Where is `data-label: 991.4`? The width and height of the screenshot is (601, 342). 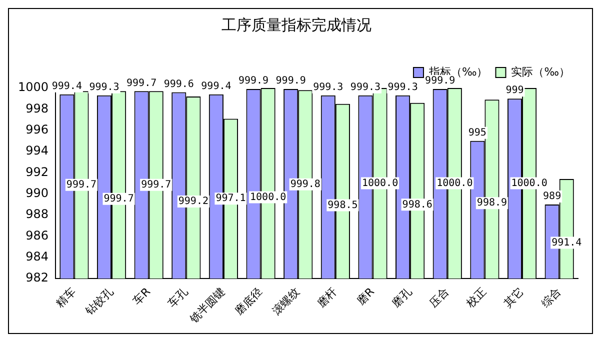 data-label: 991.4 is located at coordinates (567, 242).